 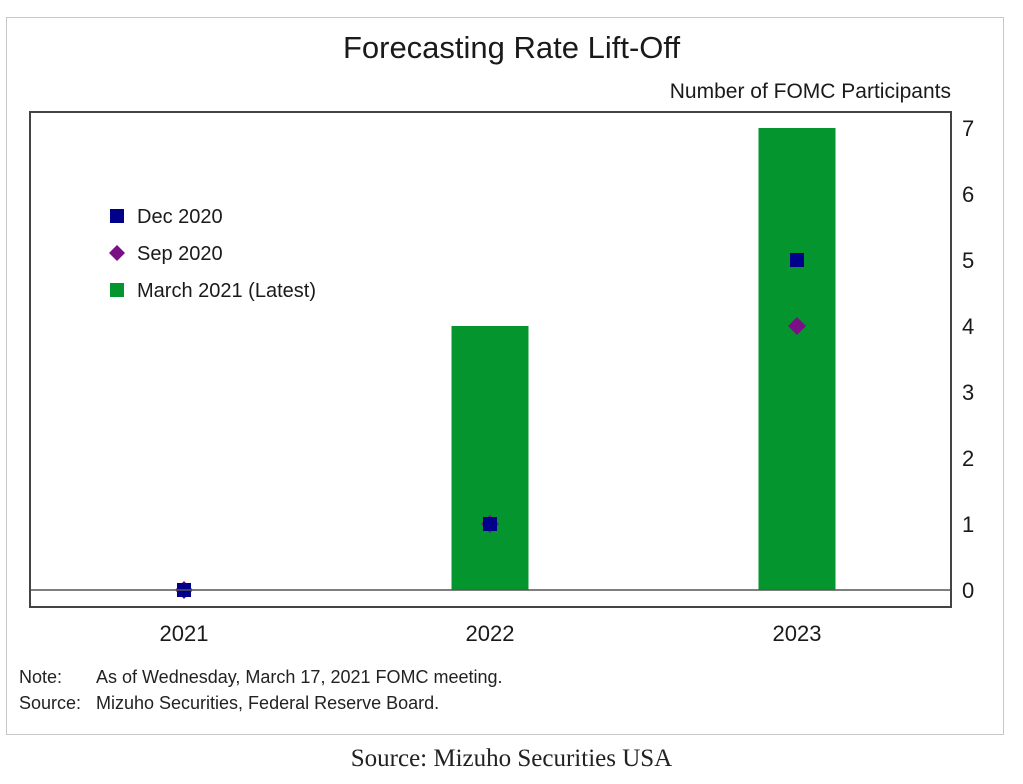 What do you see at coordinates (968, 128) in the screenshot?
I see `y-tick-label-7: 7` at bounding box center [968, 128].